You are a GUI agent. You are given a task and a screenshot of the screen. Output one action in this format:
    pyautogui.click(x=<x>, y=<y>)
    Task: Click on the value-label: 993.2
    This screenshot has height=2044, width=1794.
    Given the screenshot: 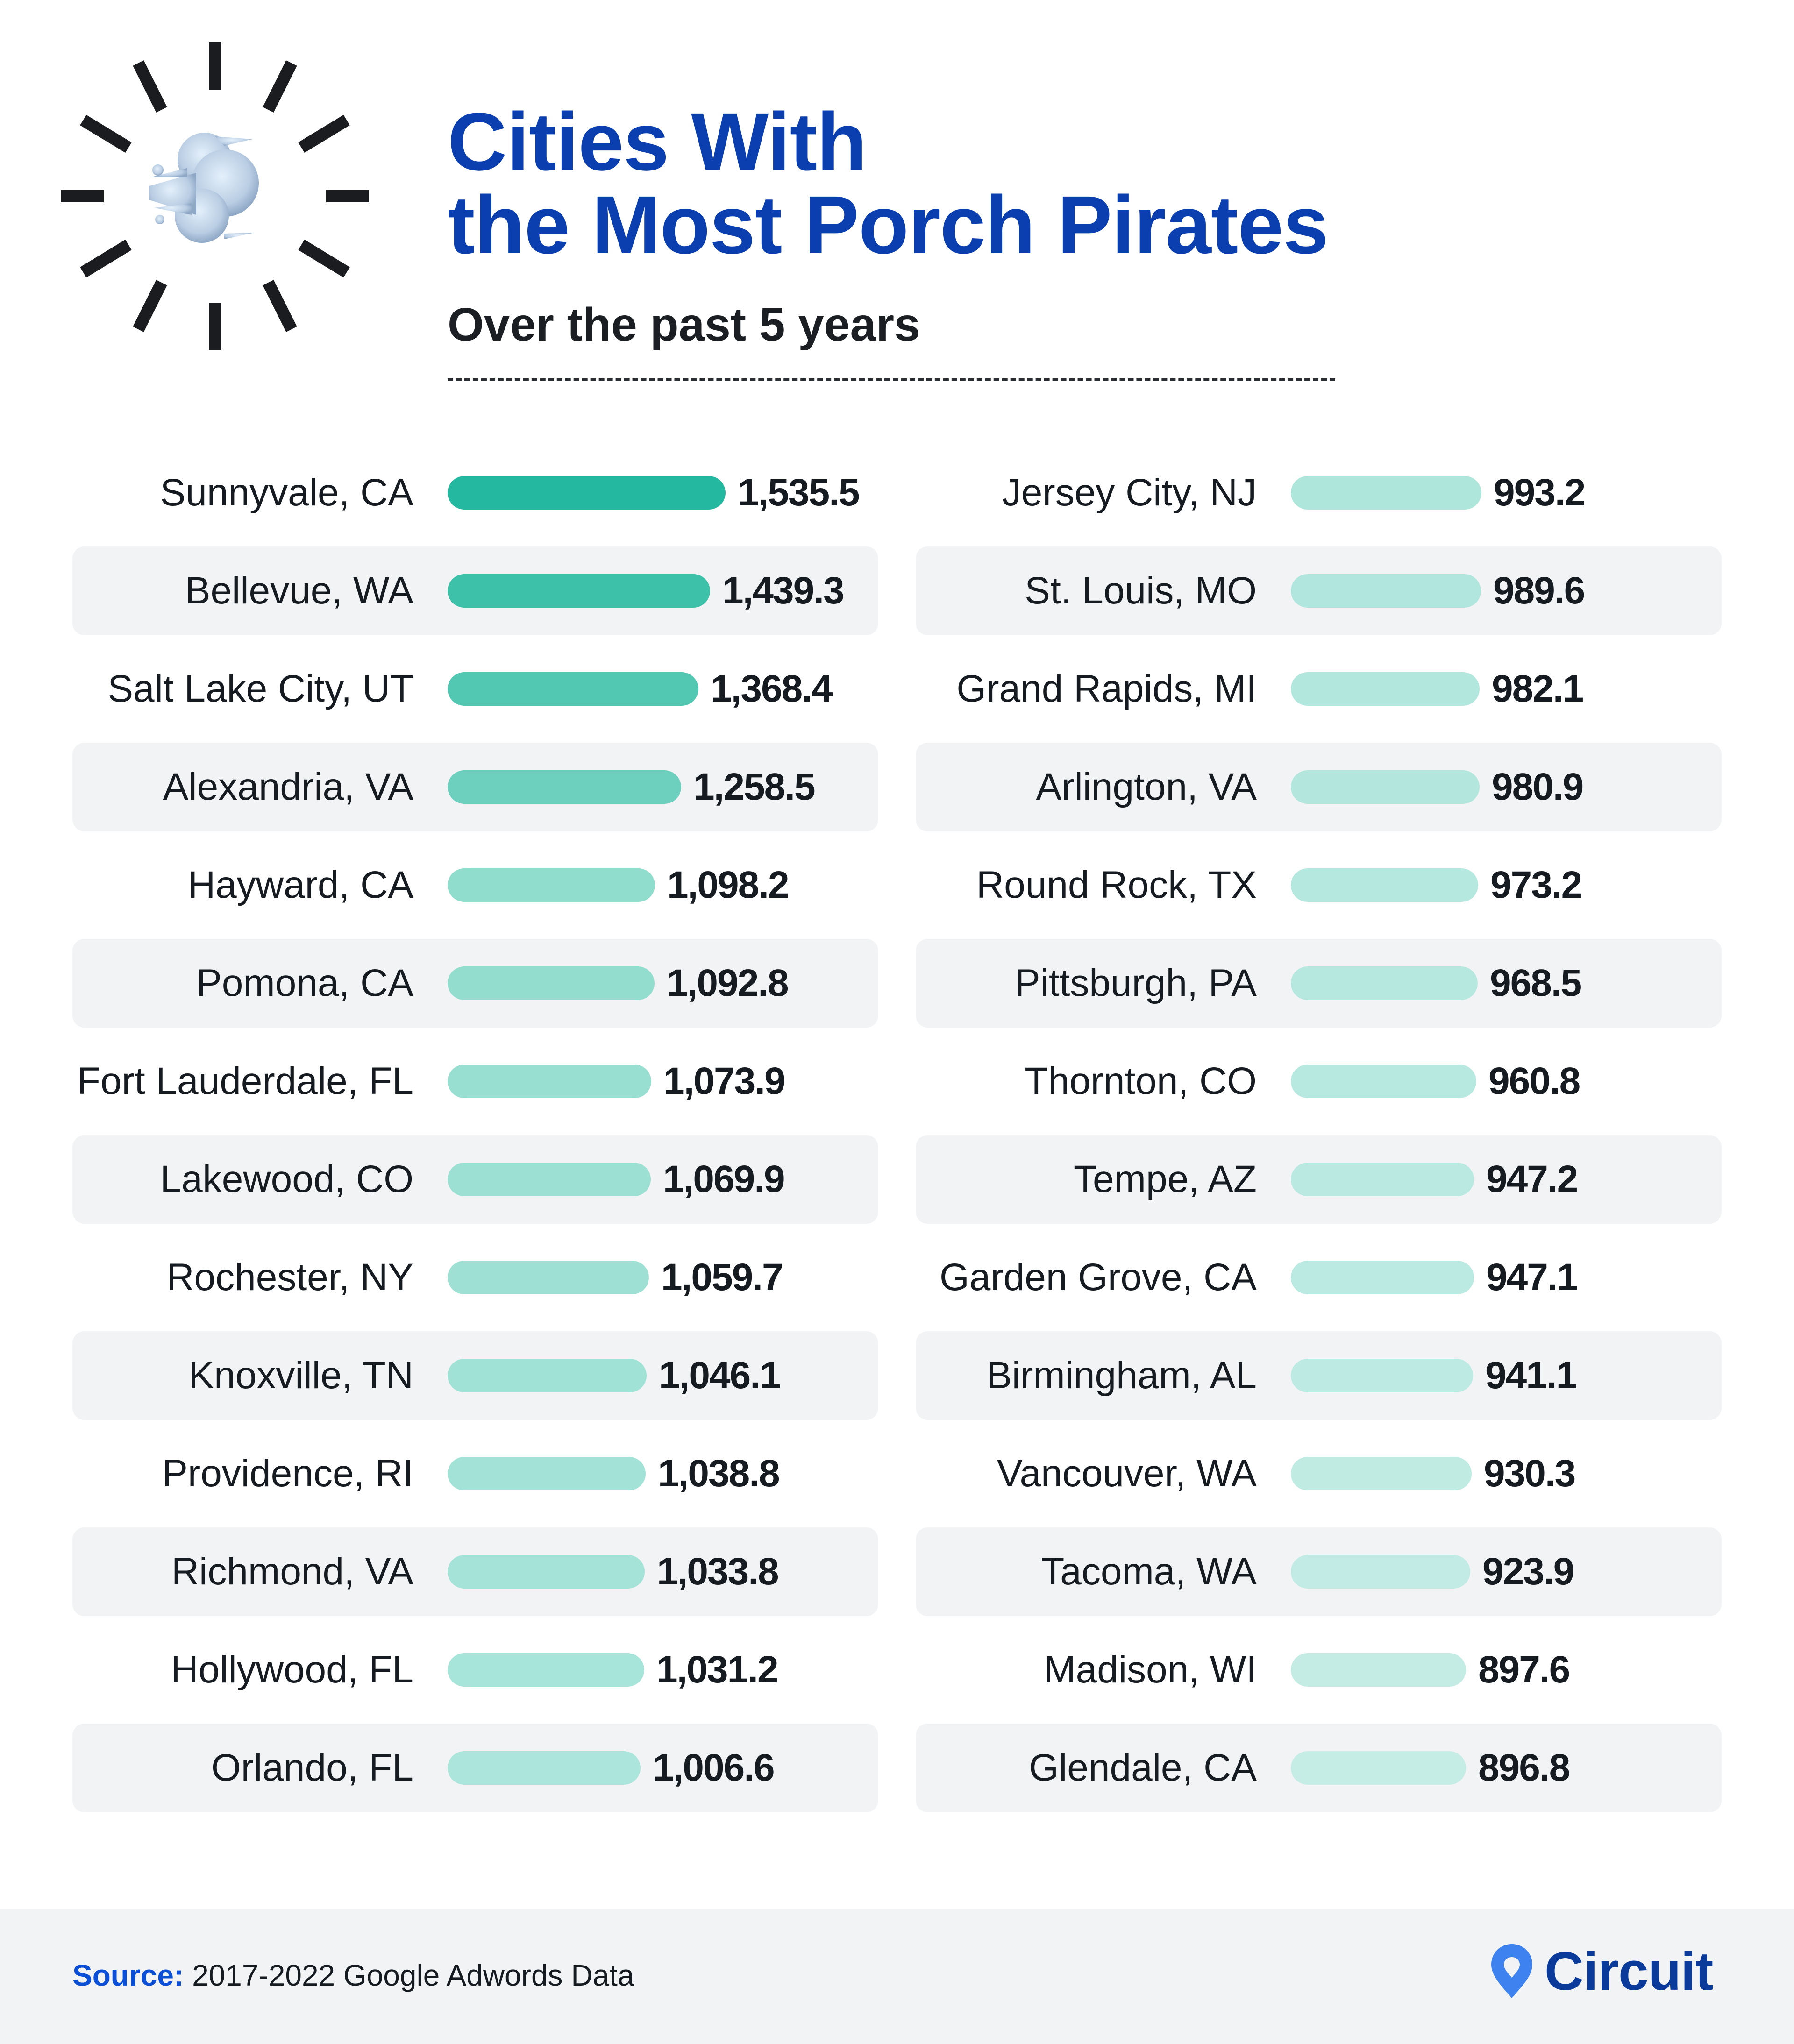 What is the action you would take?
    pyautogui.click(x=1540, y=492)
    